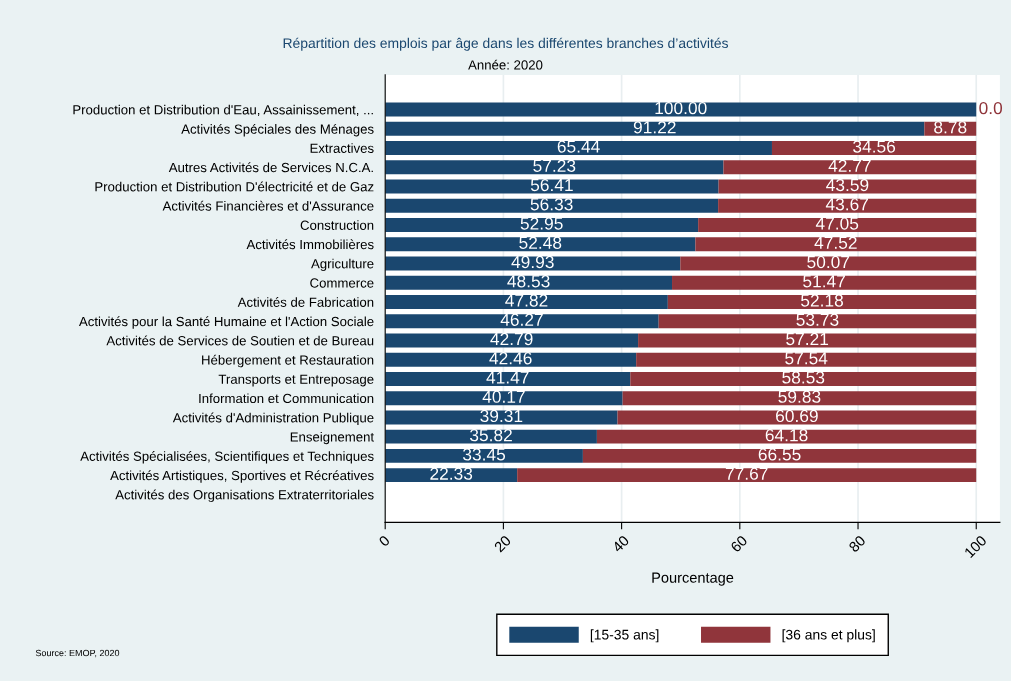  I want to click on data-label: 40.17, so click(503, 396).